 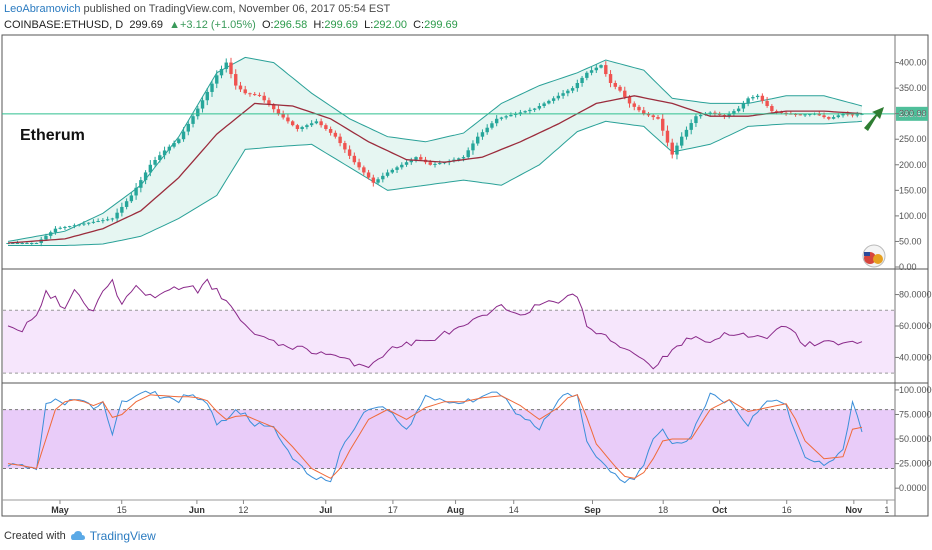 What do you see at coordinates (441, 25) in the screenshot?
I see `close-value: 299.69` at bounding box center [441, 25].